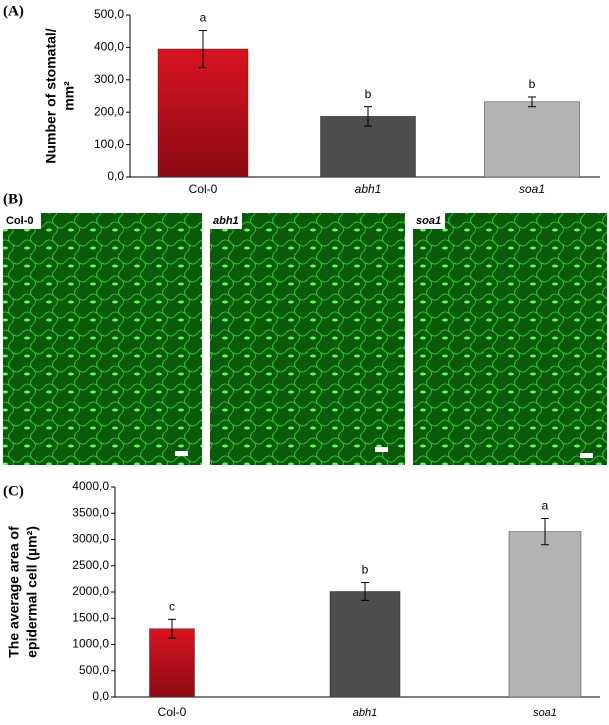  I want to click on y-axis-label: mm², so click(69, 96).